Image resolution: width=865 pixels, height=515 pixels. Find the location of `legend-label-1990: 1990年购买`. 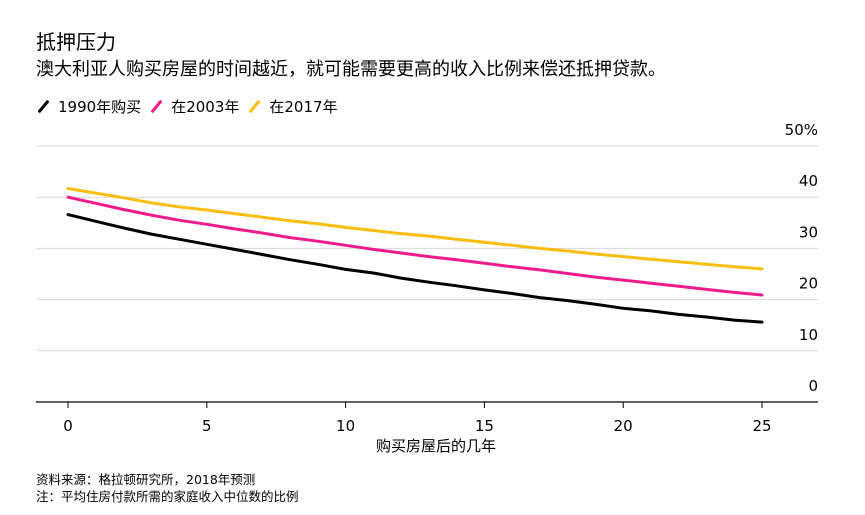

legend-label-1990: 1990年购买 is located at coordinates (100, 106).